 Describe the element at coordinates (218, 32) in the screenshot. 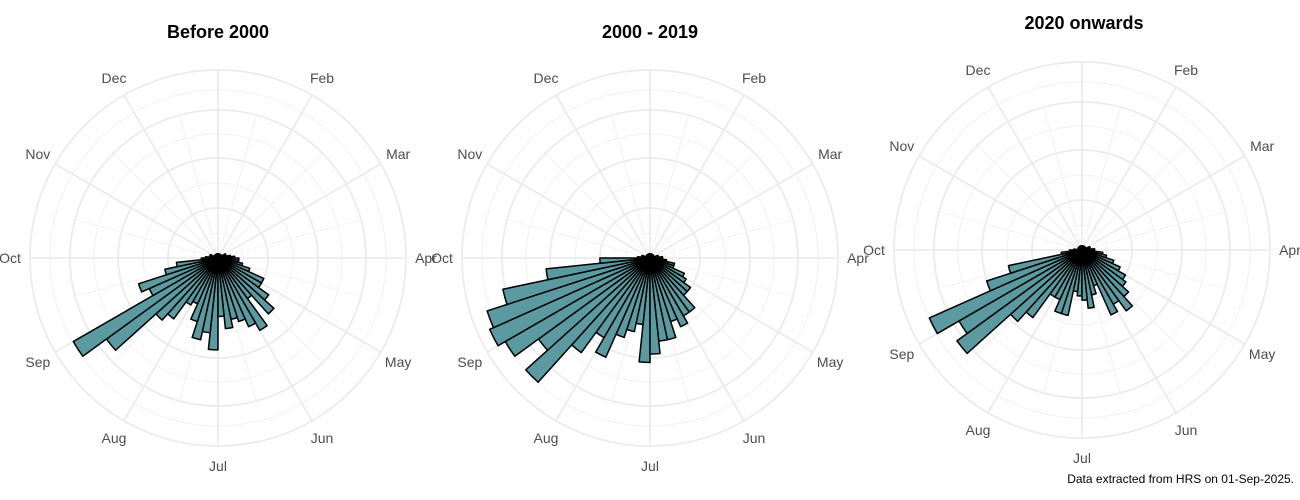

I see `panel-title: Before 2000` at that location.